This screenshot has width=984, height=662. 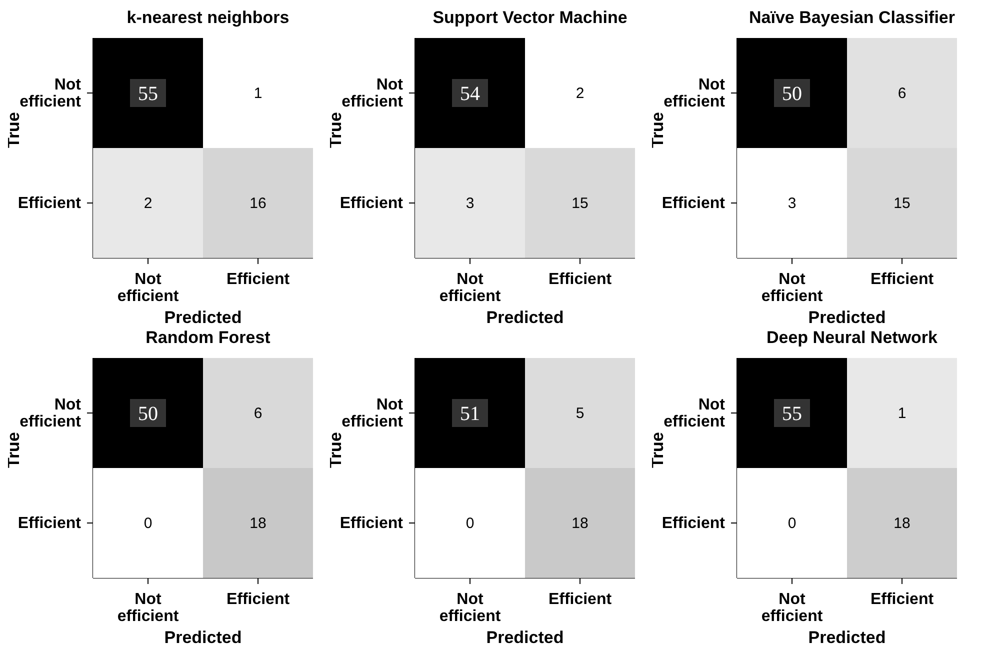 What do you see at coordinates (470, 94) in the screenshot?
I see `data-label: 54` at bounding box center [470, 94].